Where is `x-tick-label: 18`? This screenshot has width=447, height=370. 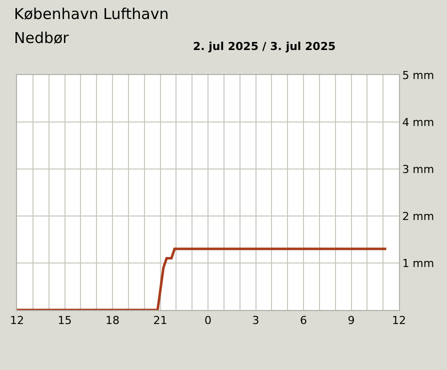
x-tick-label: 18 is located at coordinates (113, 321).